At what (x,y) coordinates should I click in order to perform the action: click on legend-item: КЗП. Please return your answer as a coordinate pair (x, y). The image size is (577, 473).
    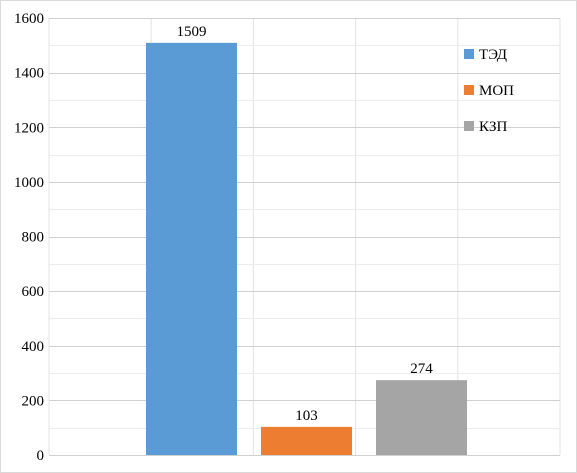
    Looking at the image, I should click on (486, 127).